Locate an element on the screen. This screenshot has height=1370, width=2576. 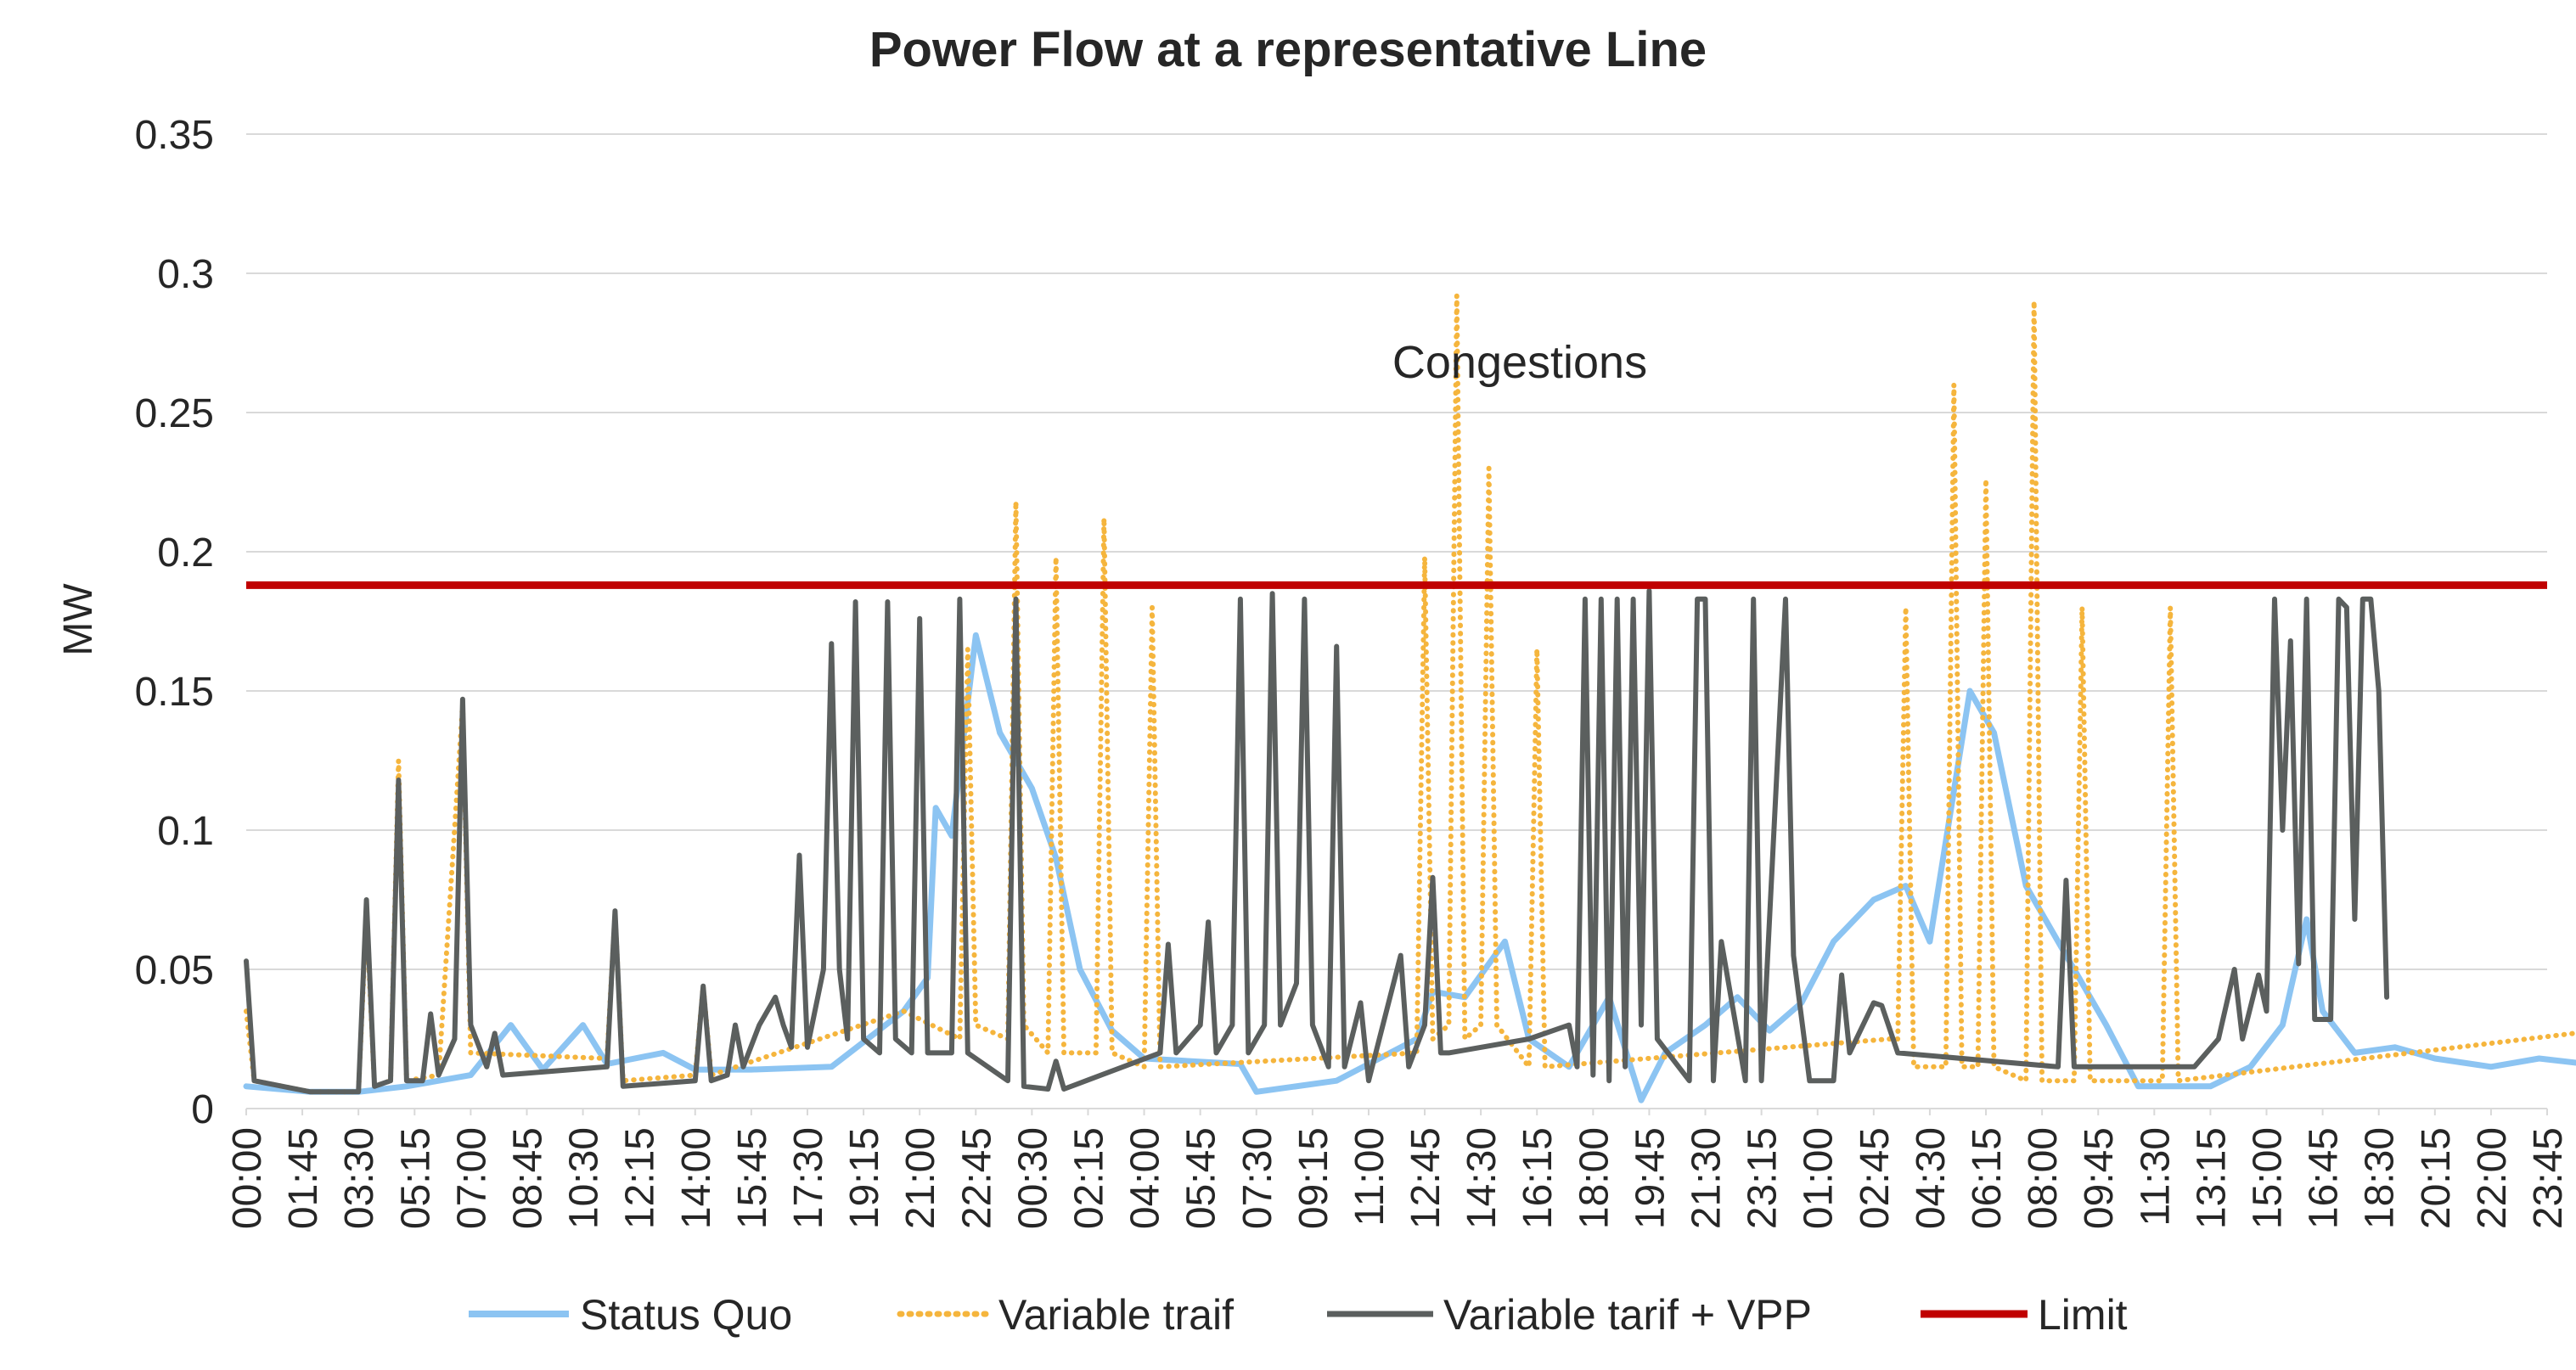
x-tick-label: 22:45 is located at coordinates (976, 1178).